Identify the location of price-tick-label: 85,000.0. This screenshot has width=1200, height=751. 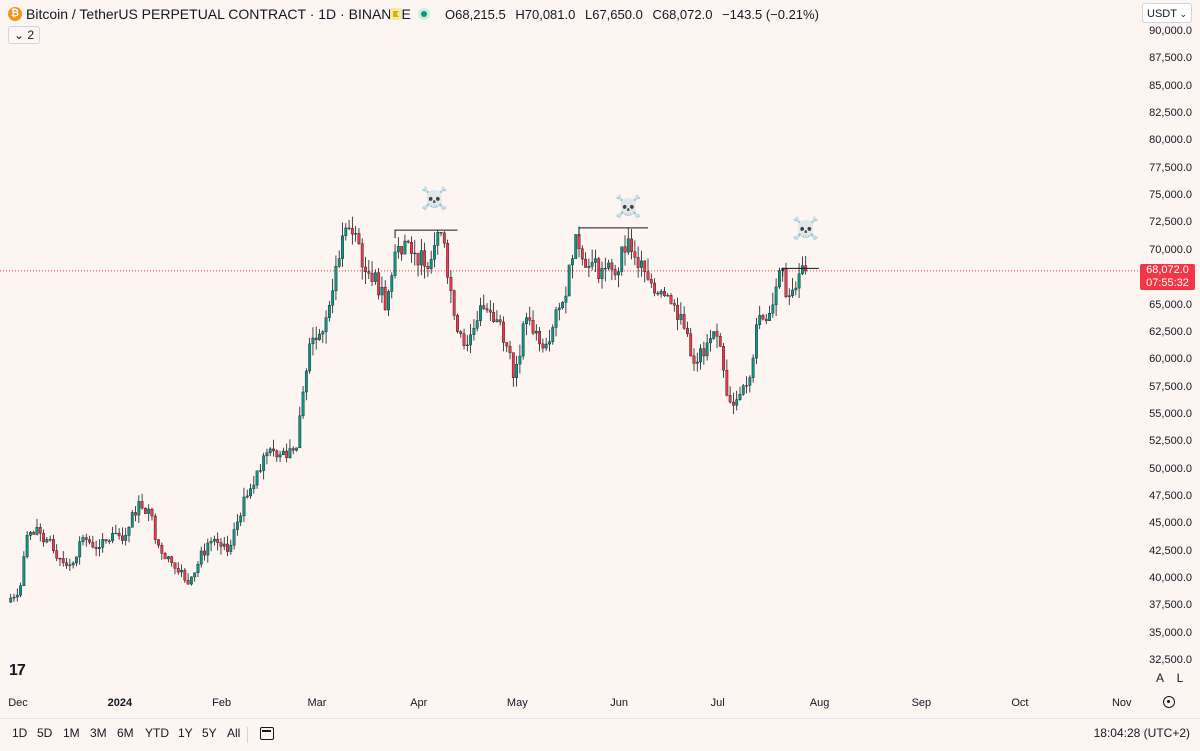
(1170, 85).